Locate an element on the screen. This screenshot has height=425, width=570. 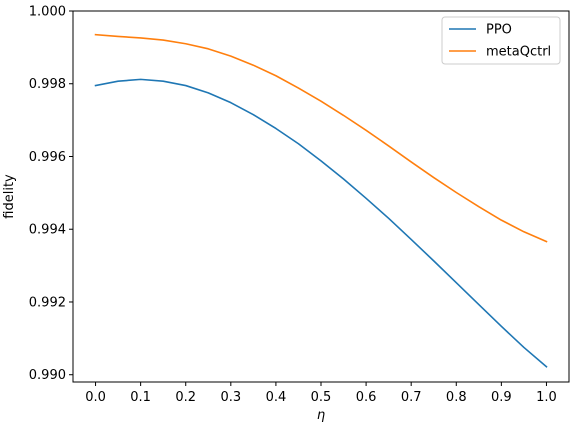
x-tick-label: 1.0 is located at coordinates (546, 397).